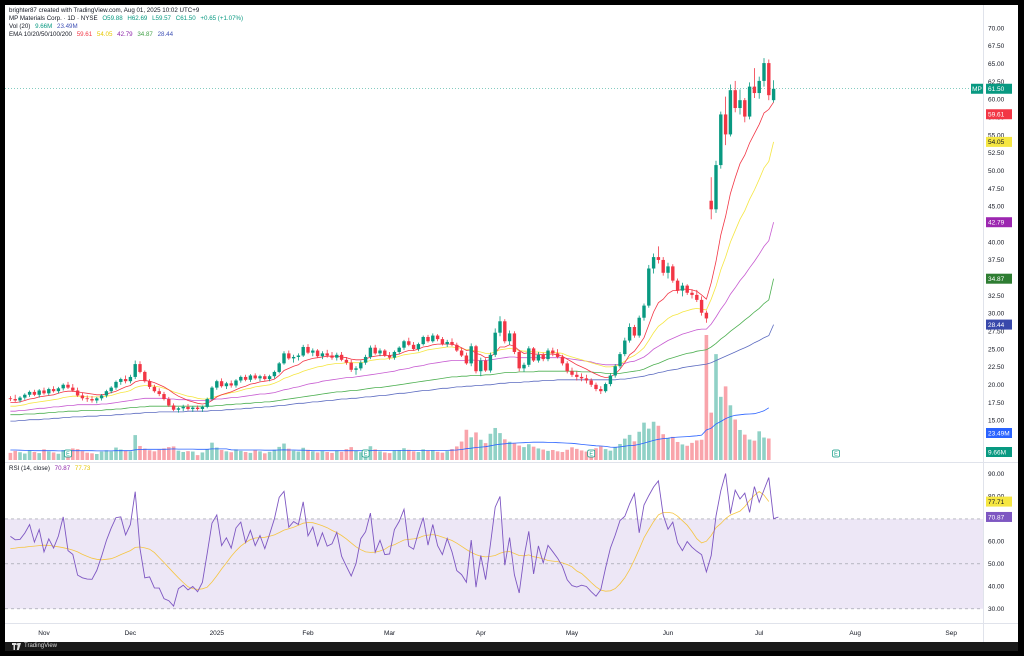 Image resolution: width=1024 pixels, height=656 pixels. I want to click on volume-ma-line, so click(390, 429).